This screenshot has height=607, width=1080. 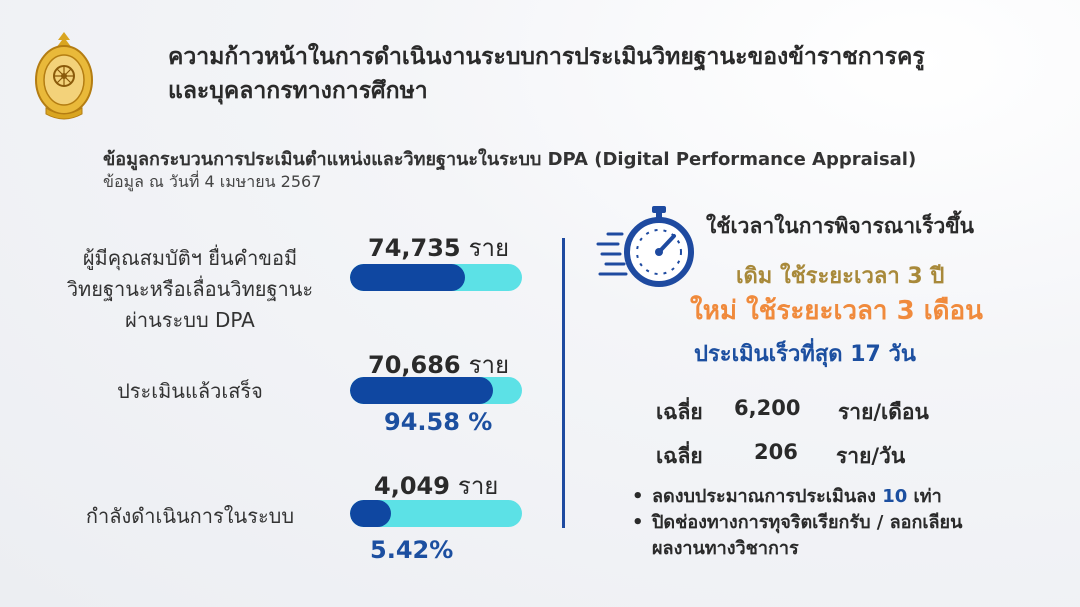 I want to click on bullet-text: ปิดช่องทางการทุจริตเรียกรับ / ลอกเลียน, so click(x=807, y=522).